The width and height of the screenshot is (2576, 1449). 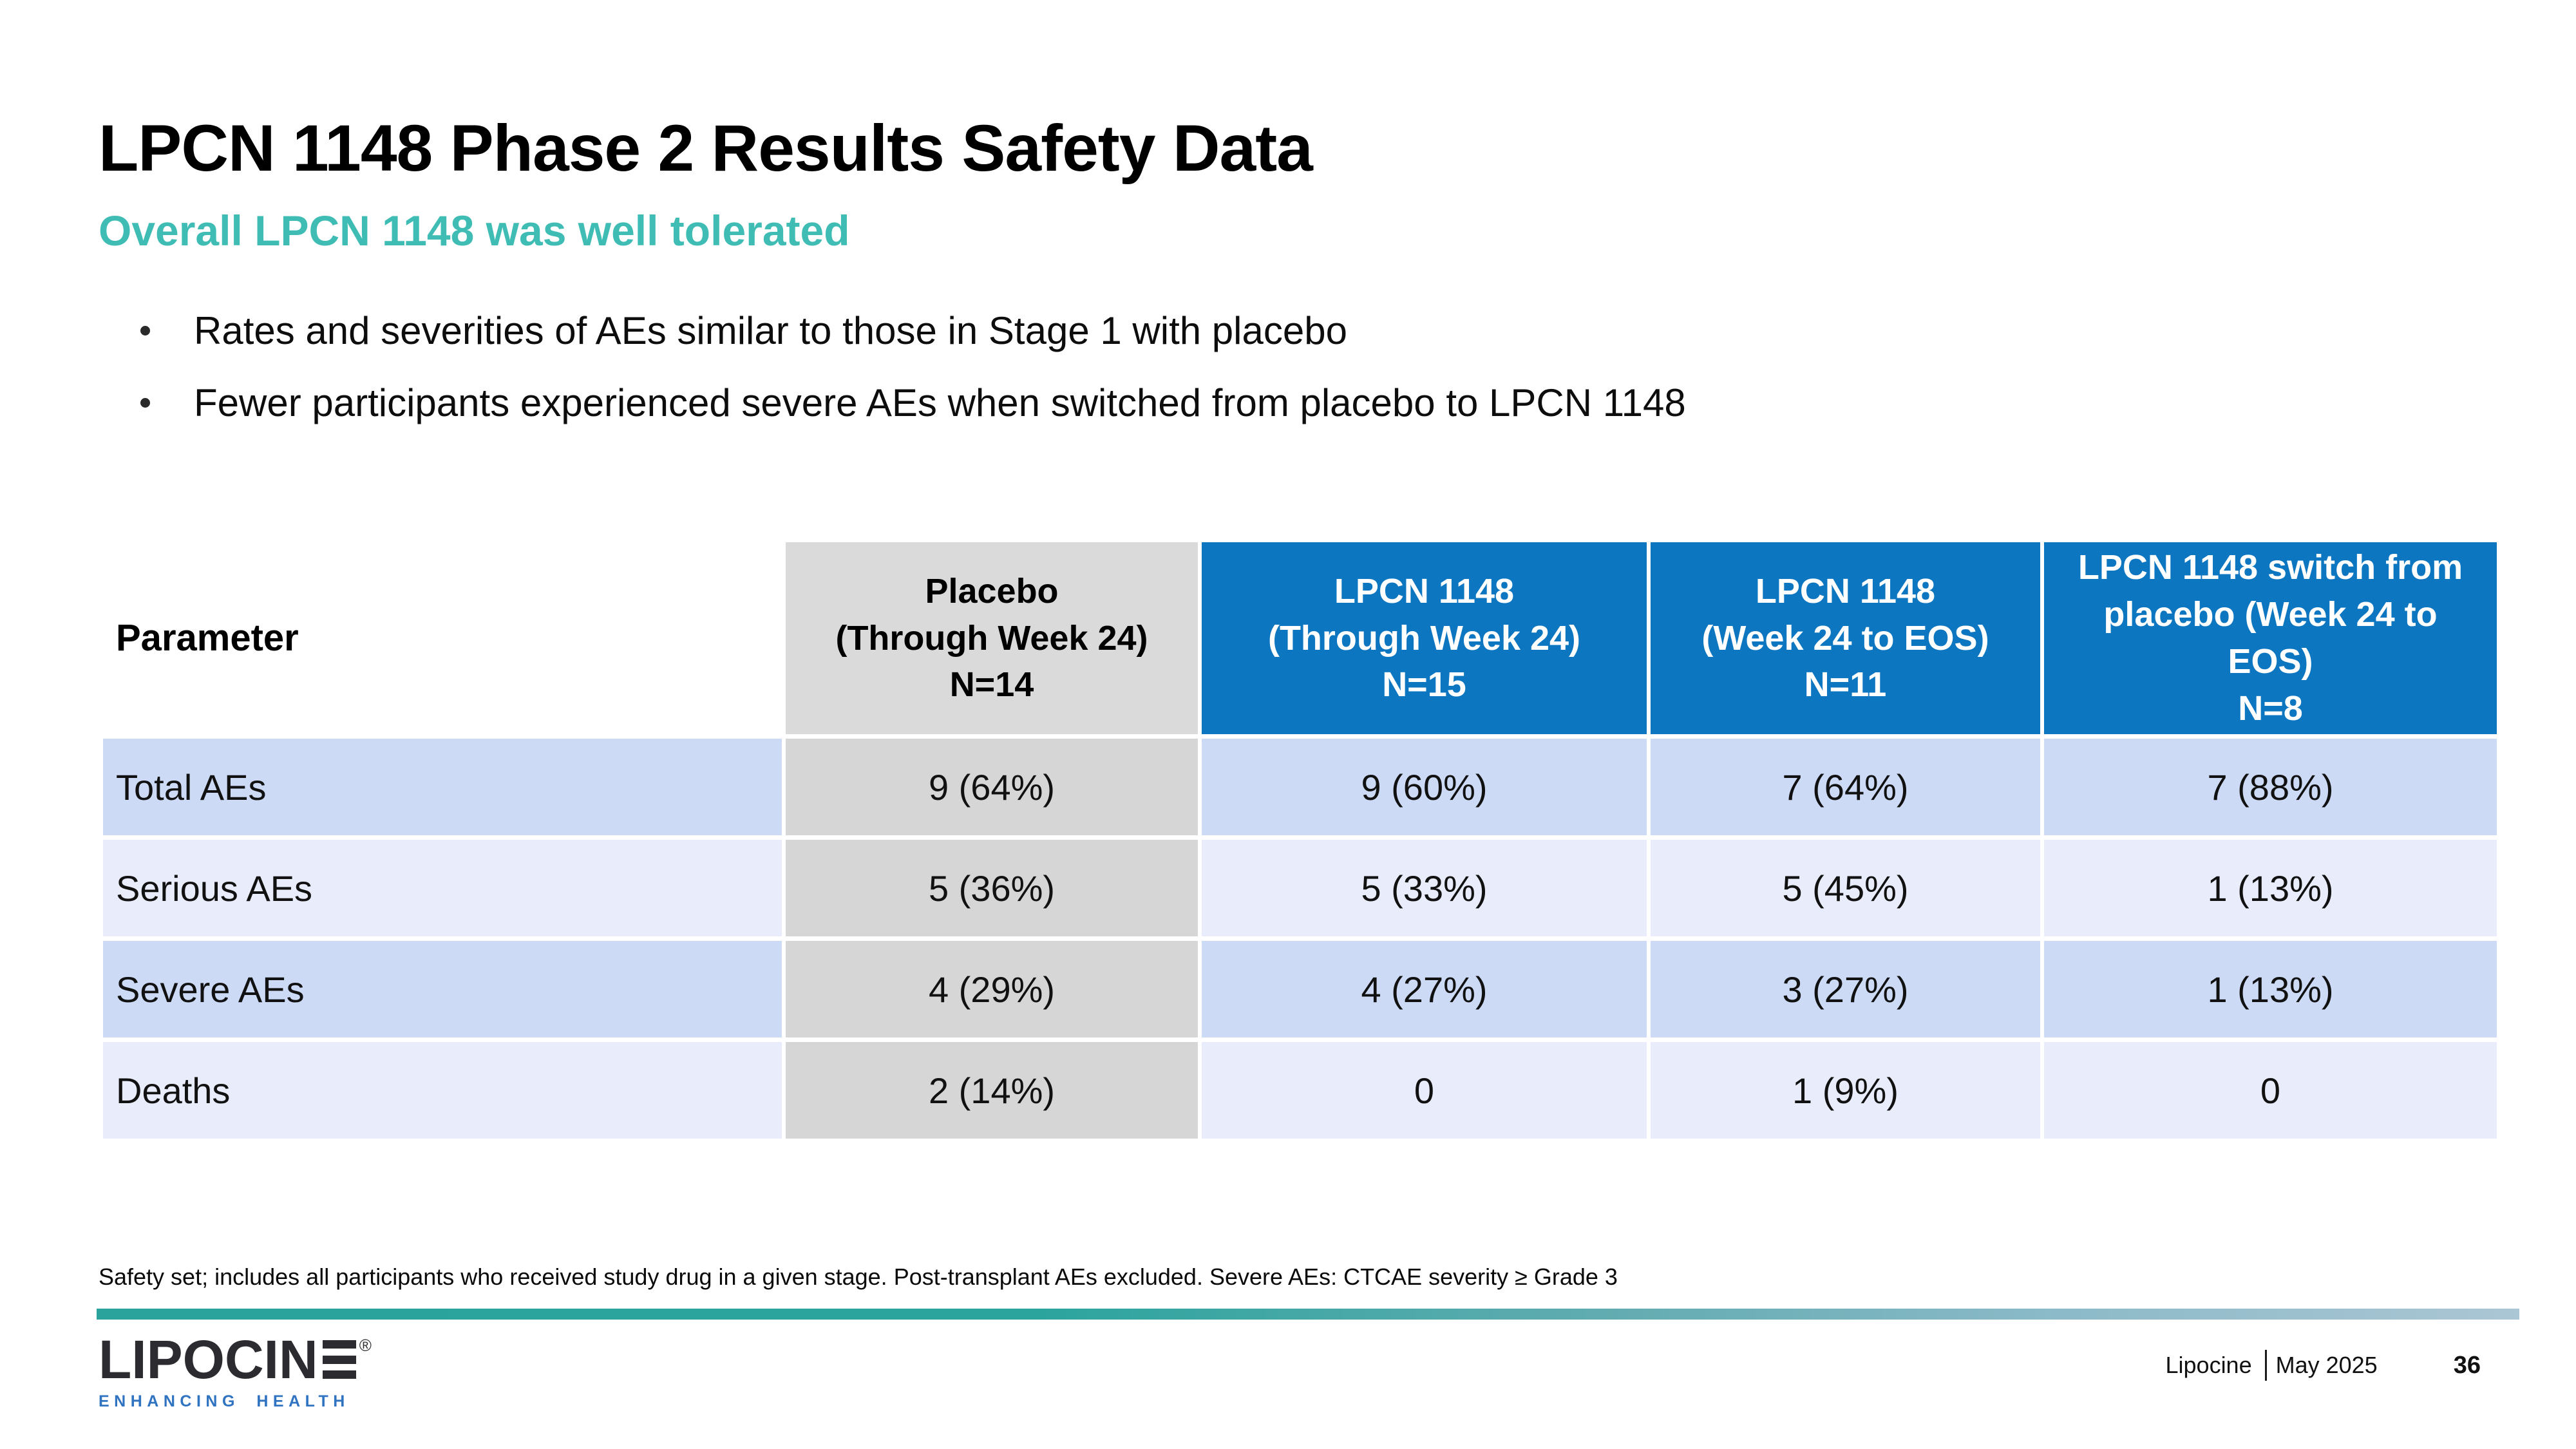 I want to click on slide-subtitle: Overall LPCN 1148 was well tolerated, so click(x=475, y=231).